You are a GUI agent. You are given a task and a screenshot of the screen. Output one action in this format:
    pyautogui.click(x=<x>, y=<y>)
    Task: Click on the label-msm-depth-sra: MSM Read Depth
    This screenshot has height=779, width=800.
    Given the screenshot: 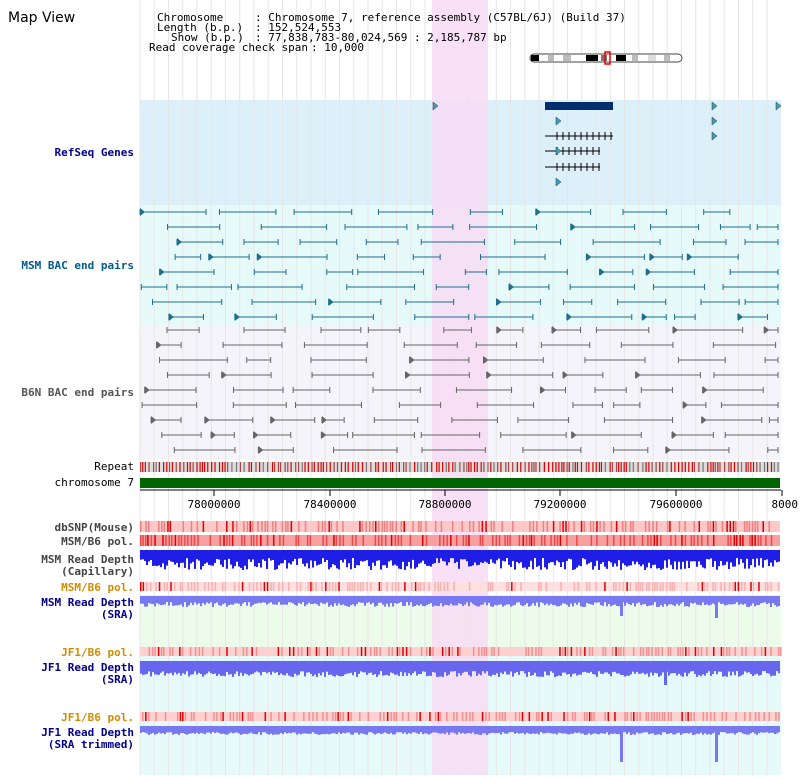 What is the action you would take?
    pyautogui.click(x=87, y=602)
    